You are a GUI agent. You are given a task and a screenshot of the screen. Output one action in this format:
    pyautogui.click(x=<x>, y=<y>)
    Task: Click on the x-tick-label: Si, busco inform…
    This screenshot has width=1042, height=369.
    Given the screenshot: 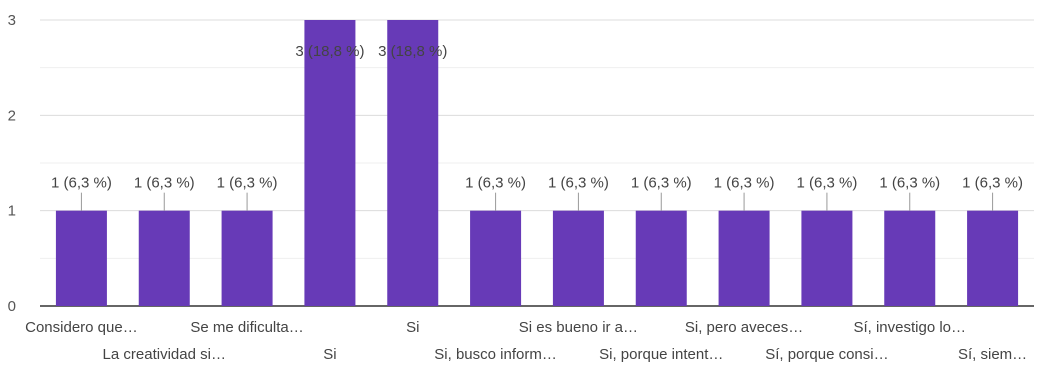 What is the action you would take?
    pyautogui.click(x=495, y=354)
    